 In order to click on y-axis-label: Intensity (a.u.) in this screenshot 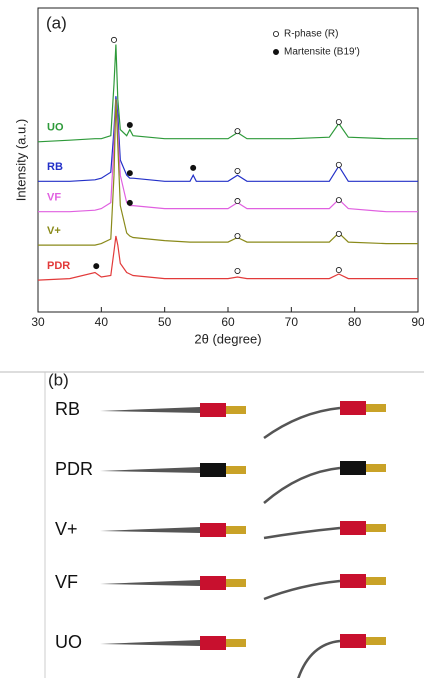, I will do `click(20, 160)`.